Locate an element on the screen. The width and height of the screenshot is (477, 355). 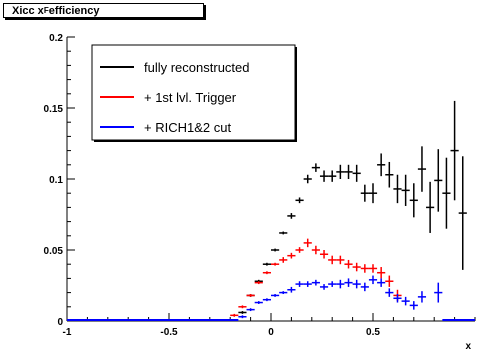
x-axis-label: x is located at coordinates (468, 346).